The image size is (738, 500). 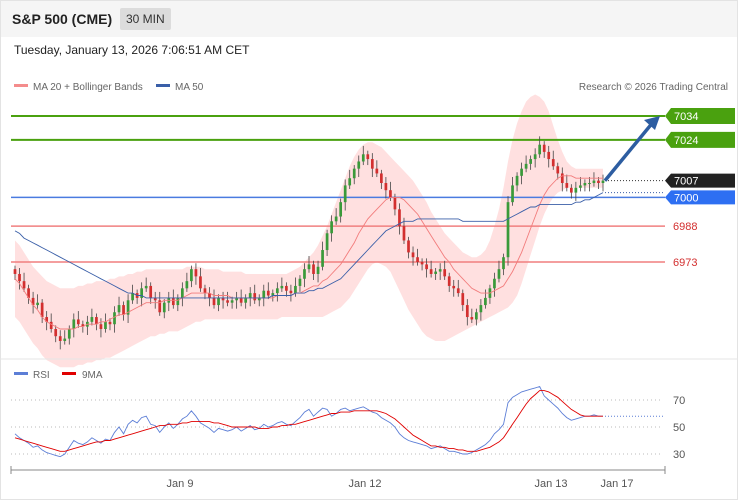 What do you see at coordinates (69, 373) in the screenshot?
I see `ma9-legend-swatch` at bounding box center [69, 373].